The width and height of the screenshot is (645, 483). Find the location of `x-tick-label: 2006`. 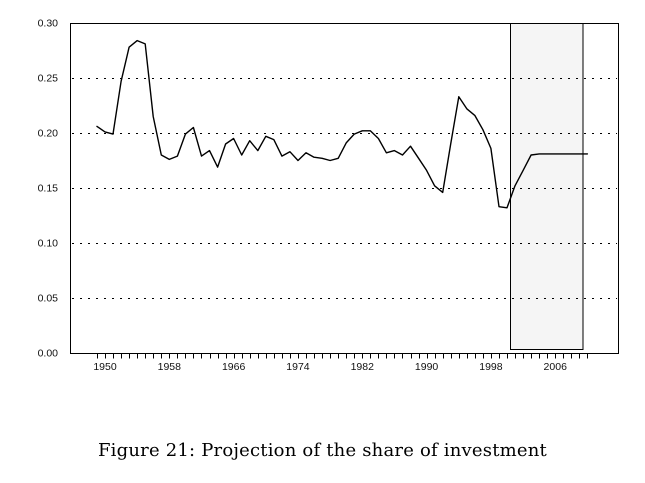

x-tick-label: 2006 is located at coordinates (556, 367).